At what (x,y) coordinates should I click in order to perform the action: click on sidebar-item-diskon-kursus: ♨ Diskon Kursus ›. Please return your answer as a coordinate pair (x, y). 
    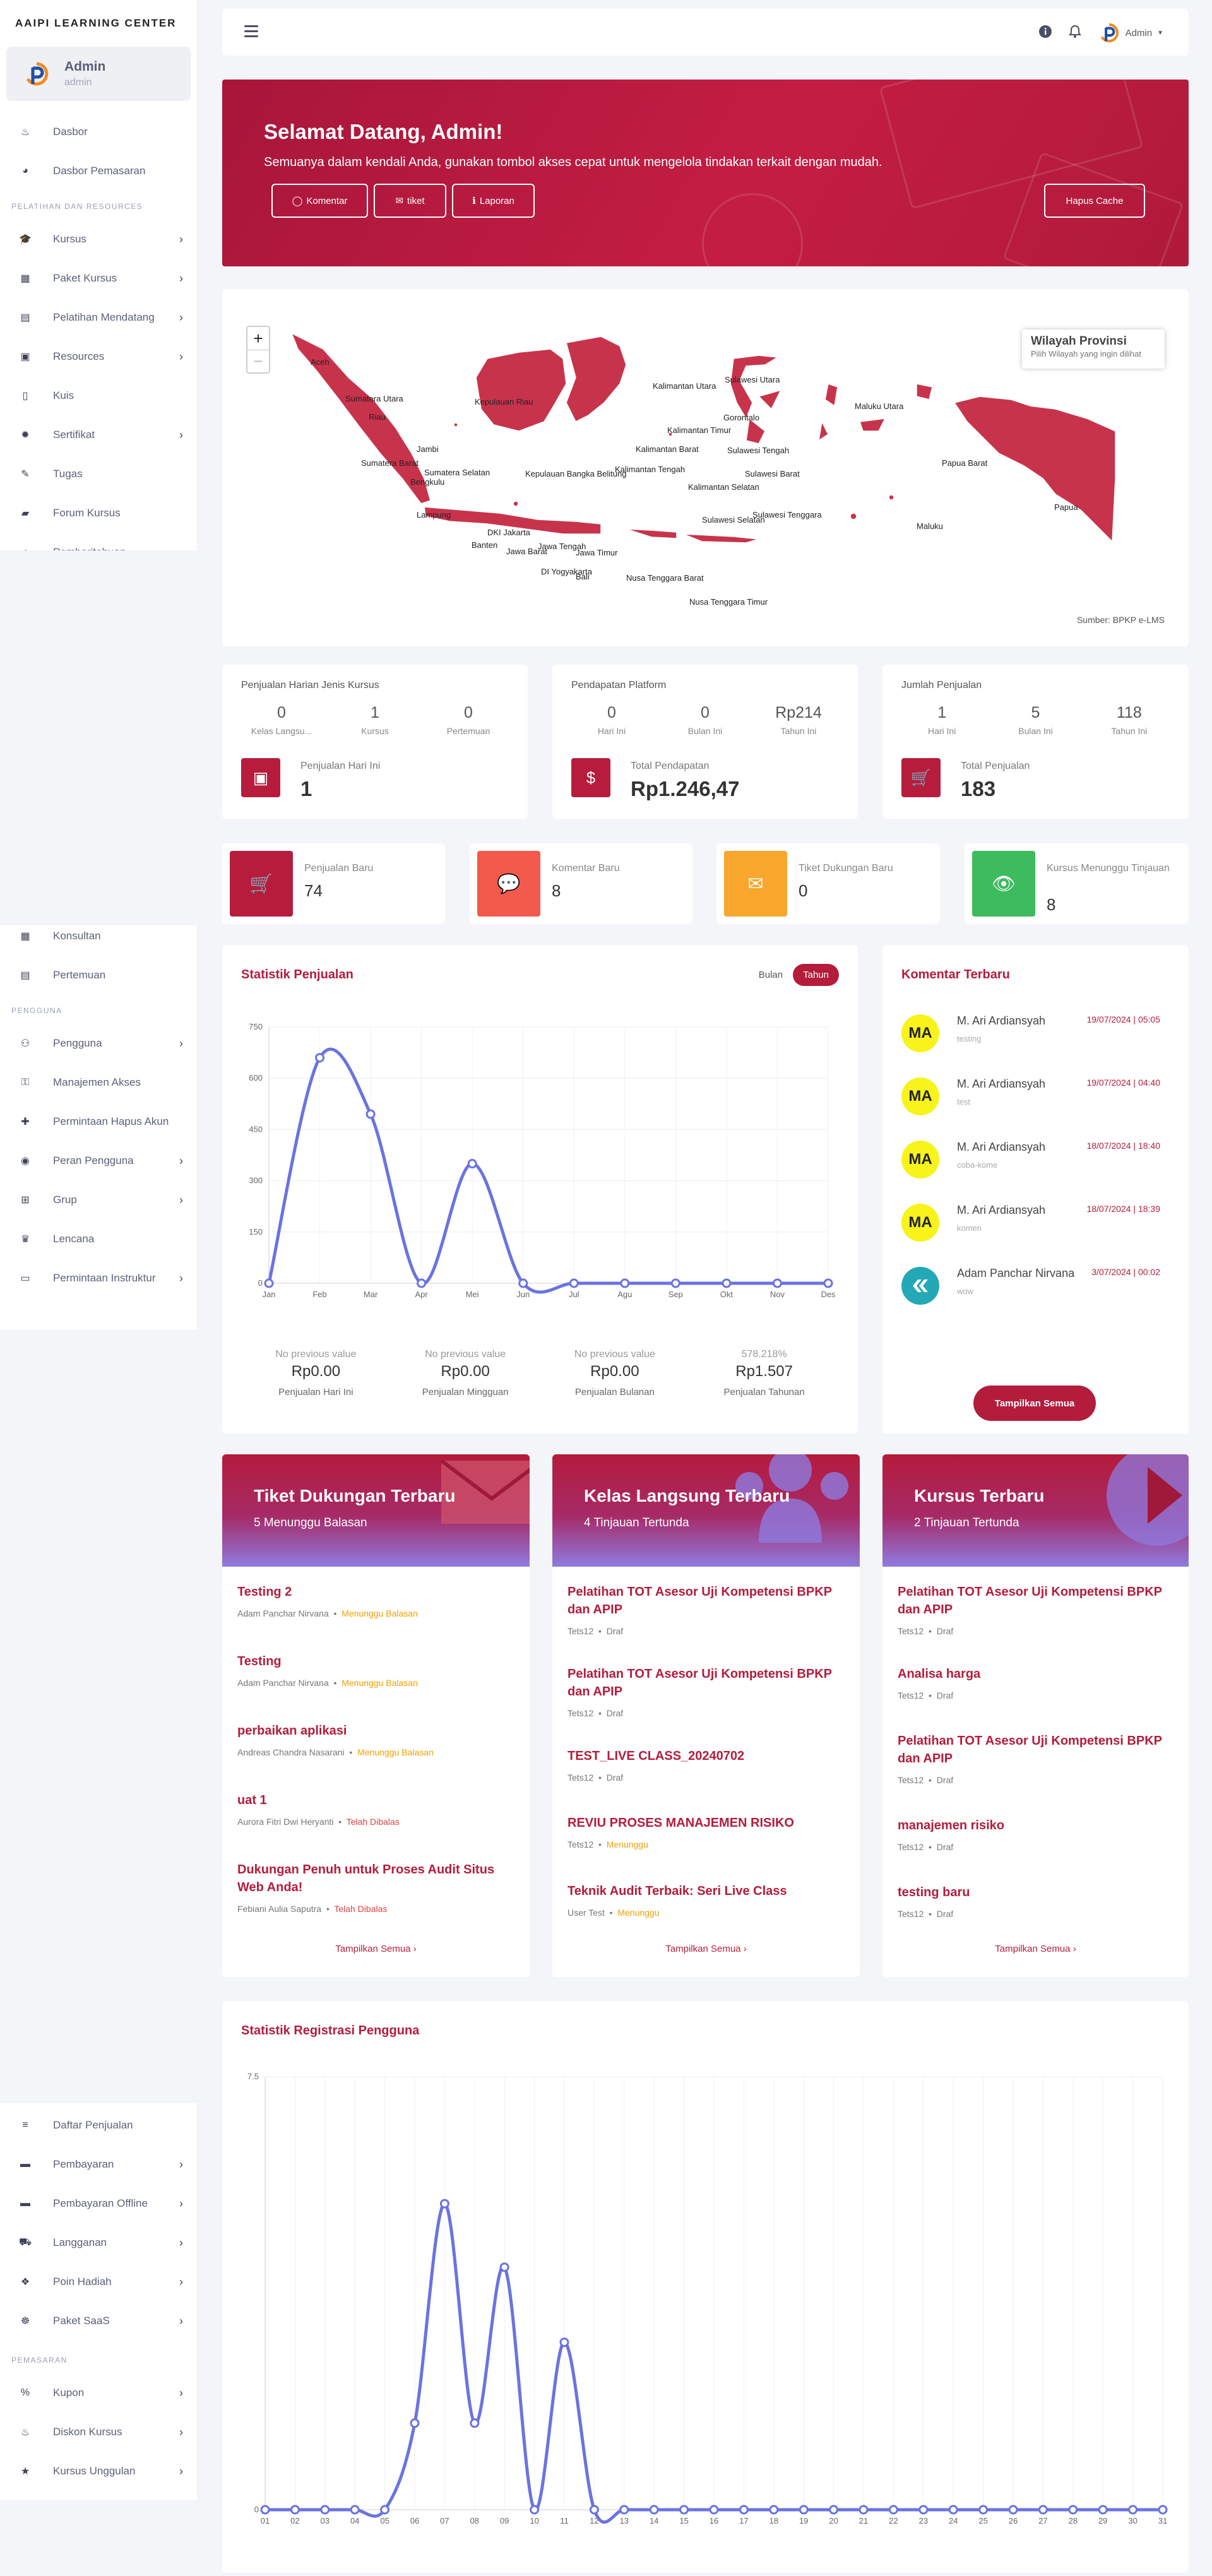
    Looking at the image, I should click on (98, 2432).